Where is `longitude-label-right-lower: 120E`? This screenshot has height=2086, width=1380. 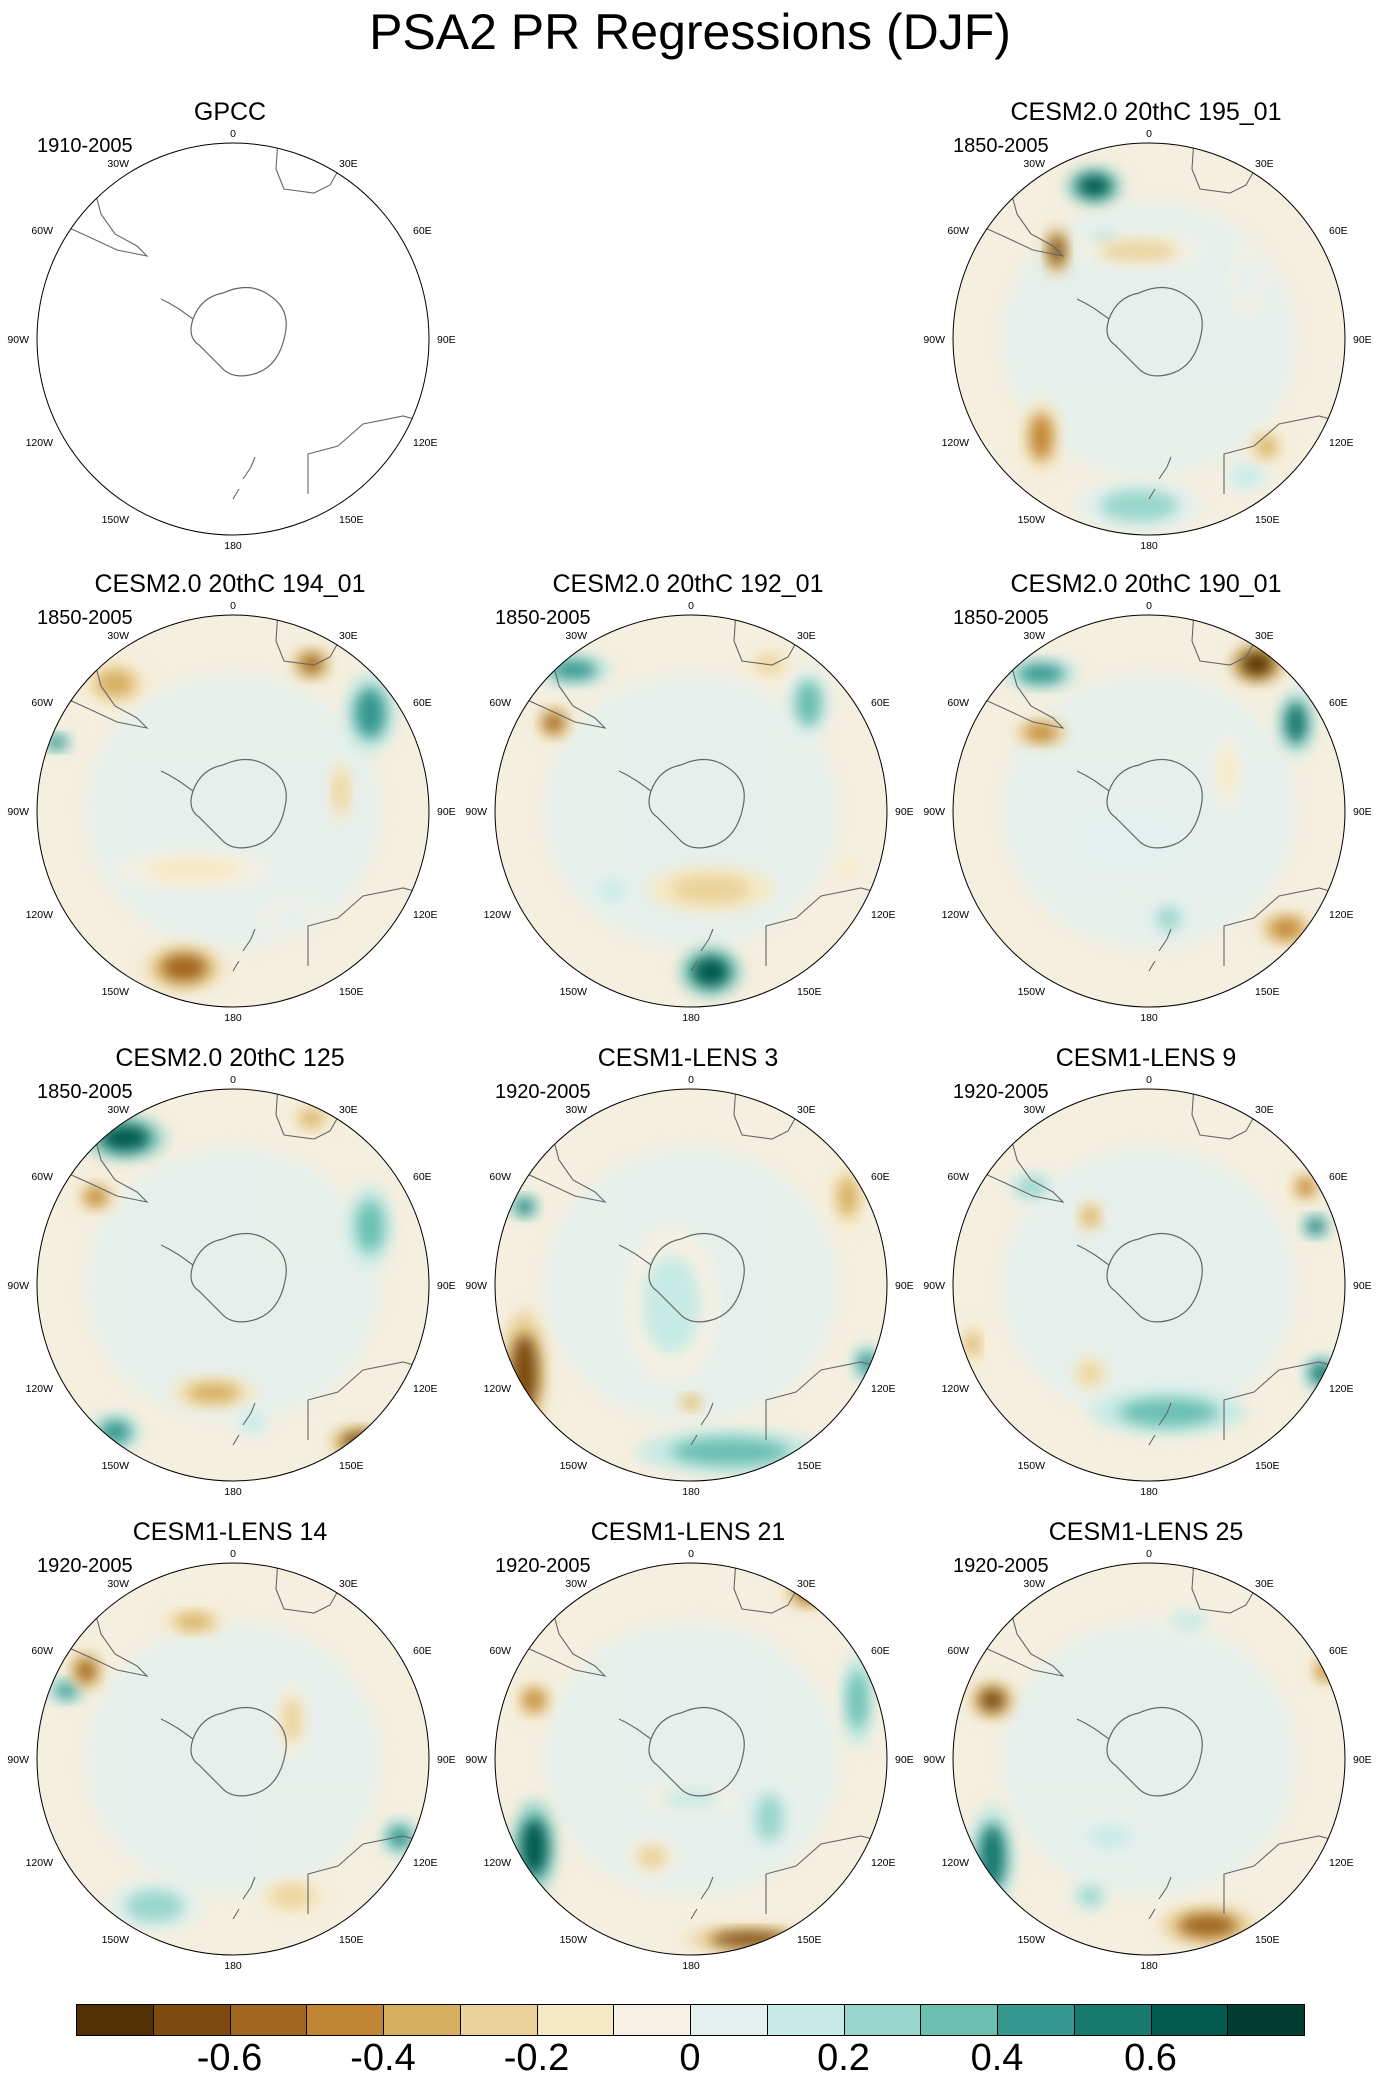
longitude-label-right-lower: 120E is located at coordinates (1341, 443).